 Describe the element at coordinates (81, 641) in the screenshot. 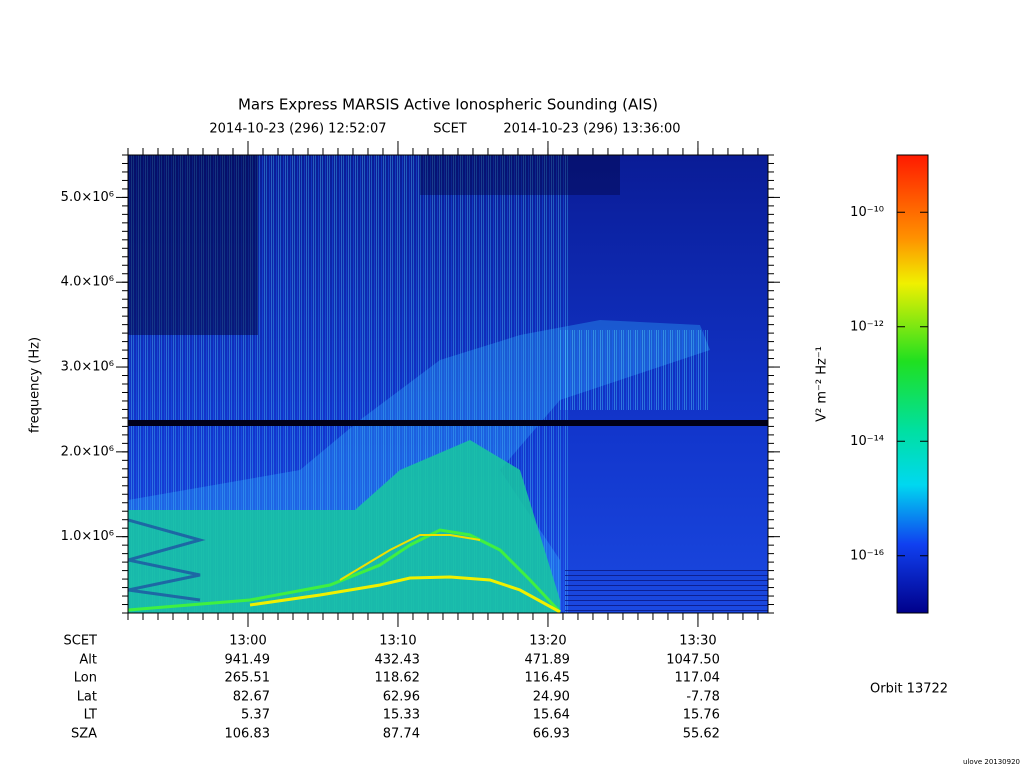

I see `ephemeris-label: SCET` at that location.